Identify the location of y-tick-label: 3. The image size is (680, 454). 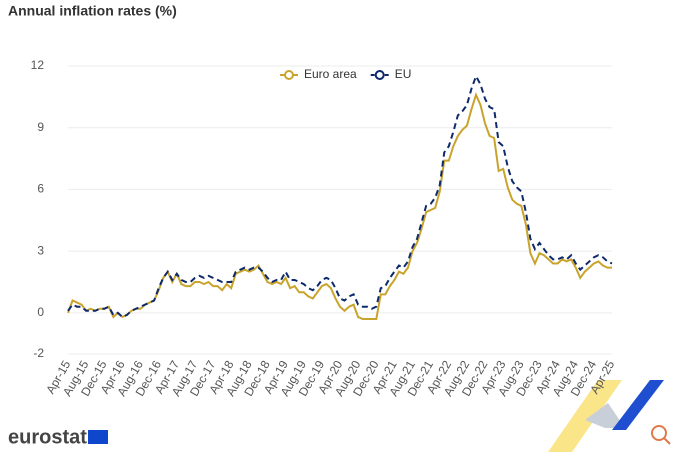
(40, 250).